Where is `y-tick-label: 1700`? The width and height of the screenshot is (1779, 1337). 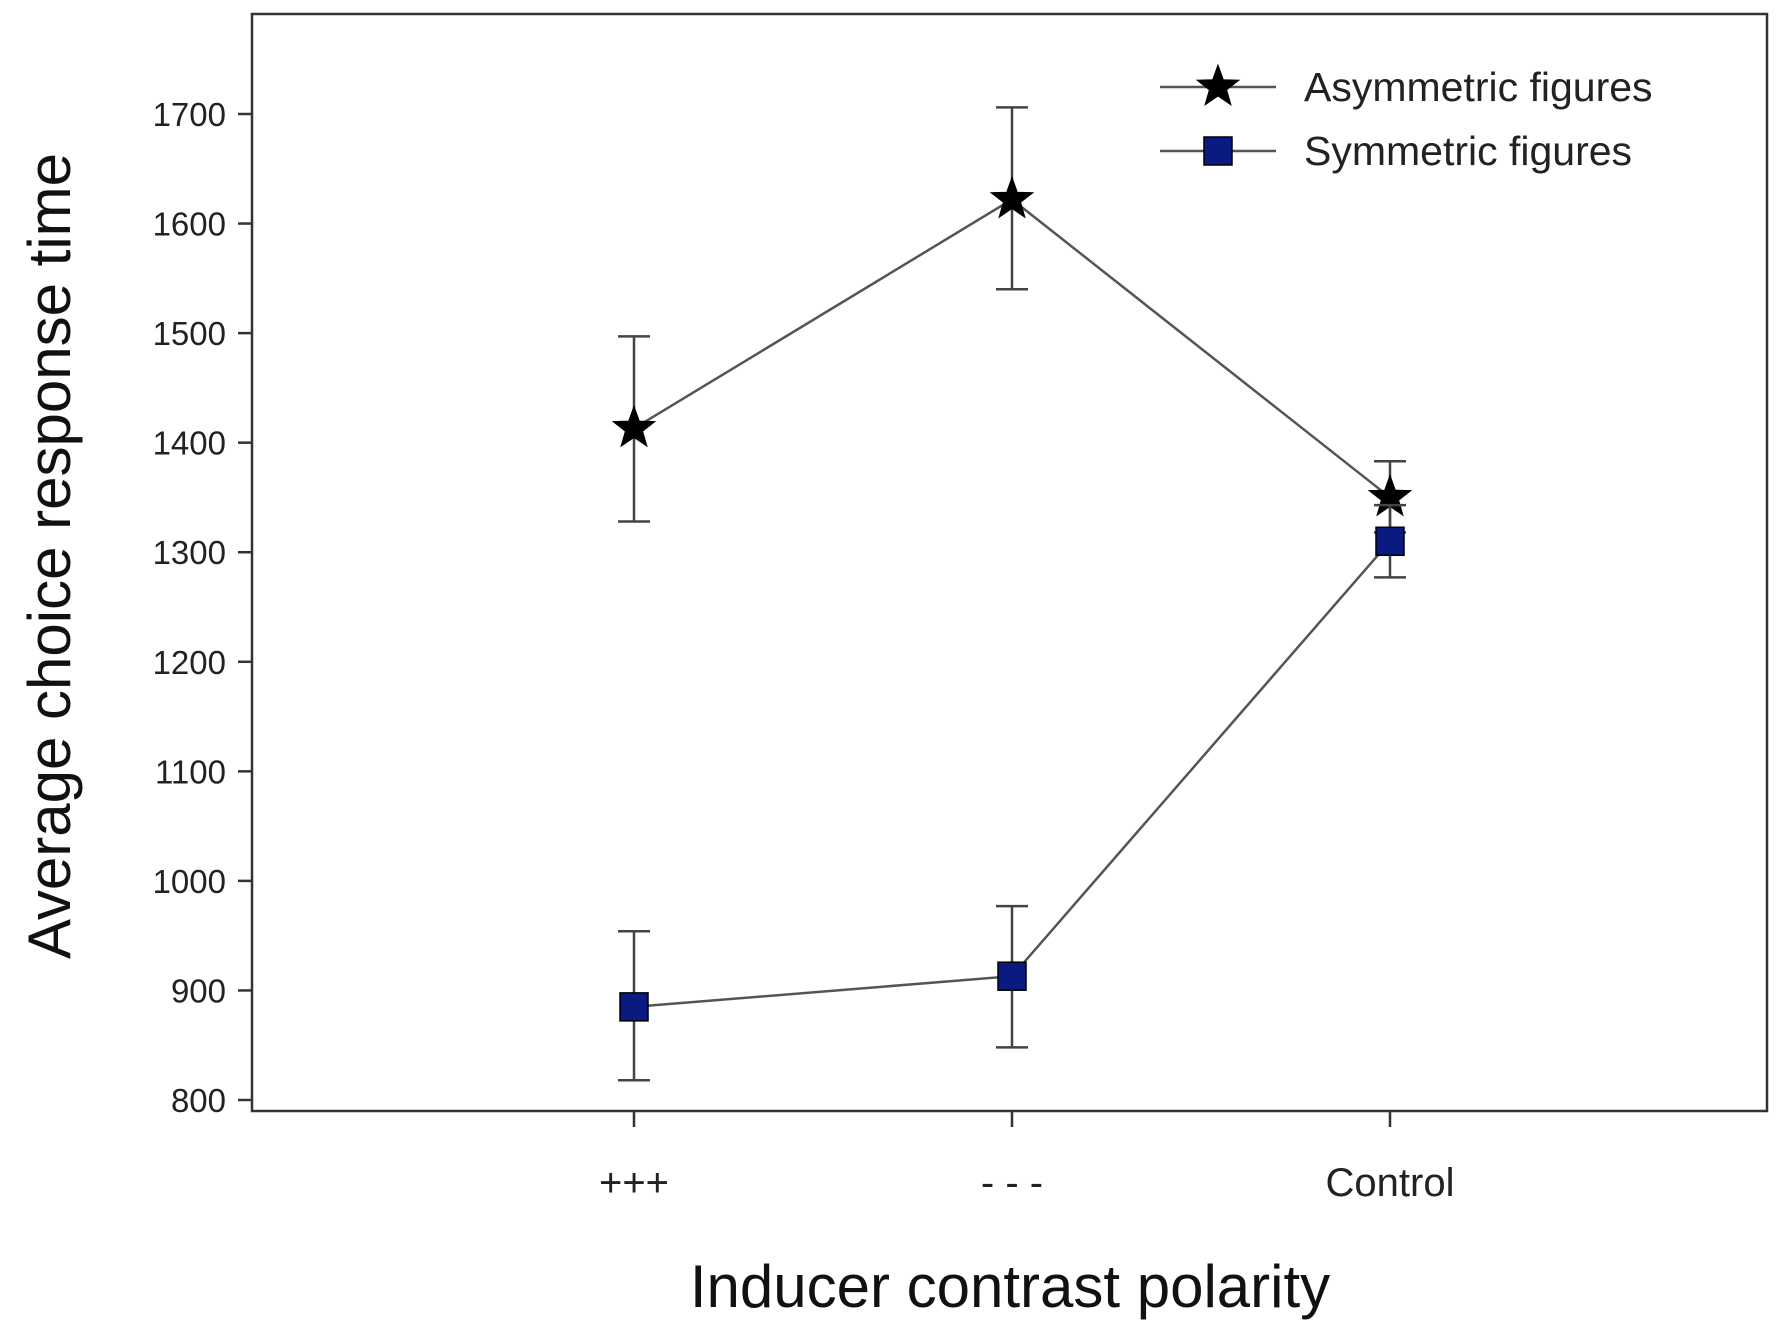
y-tick-label: 1700 is located at coordinates (189, 114).